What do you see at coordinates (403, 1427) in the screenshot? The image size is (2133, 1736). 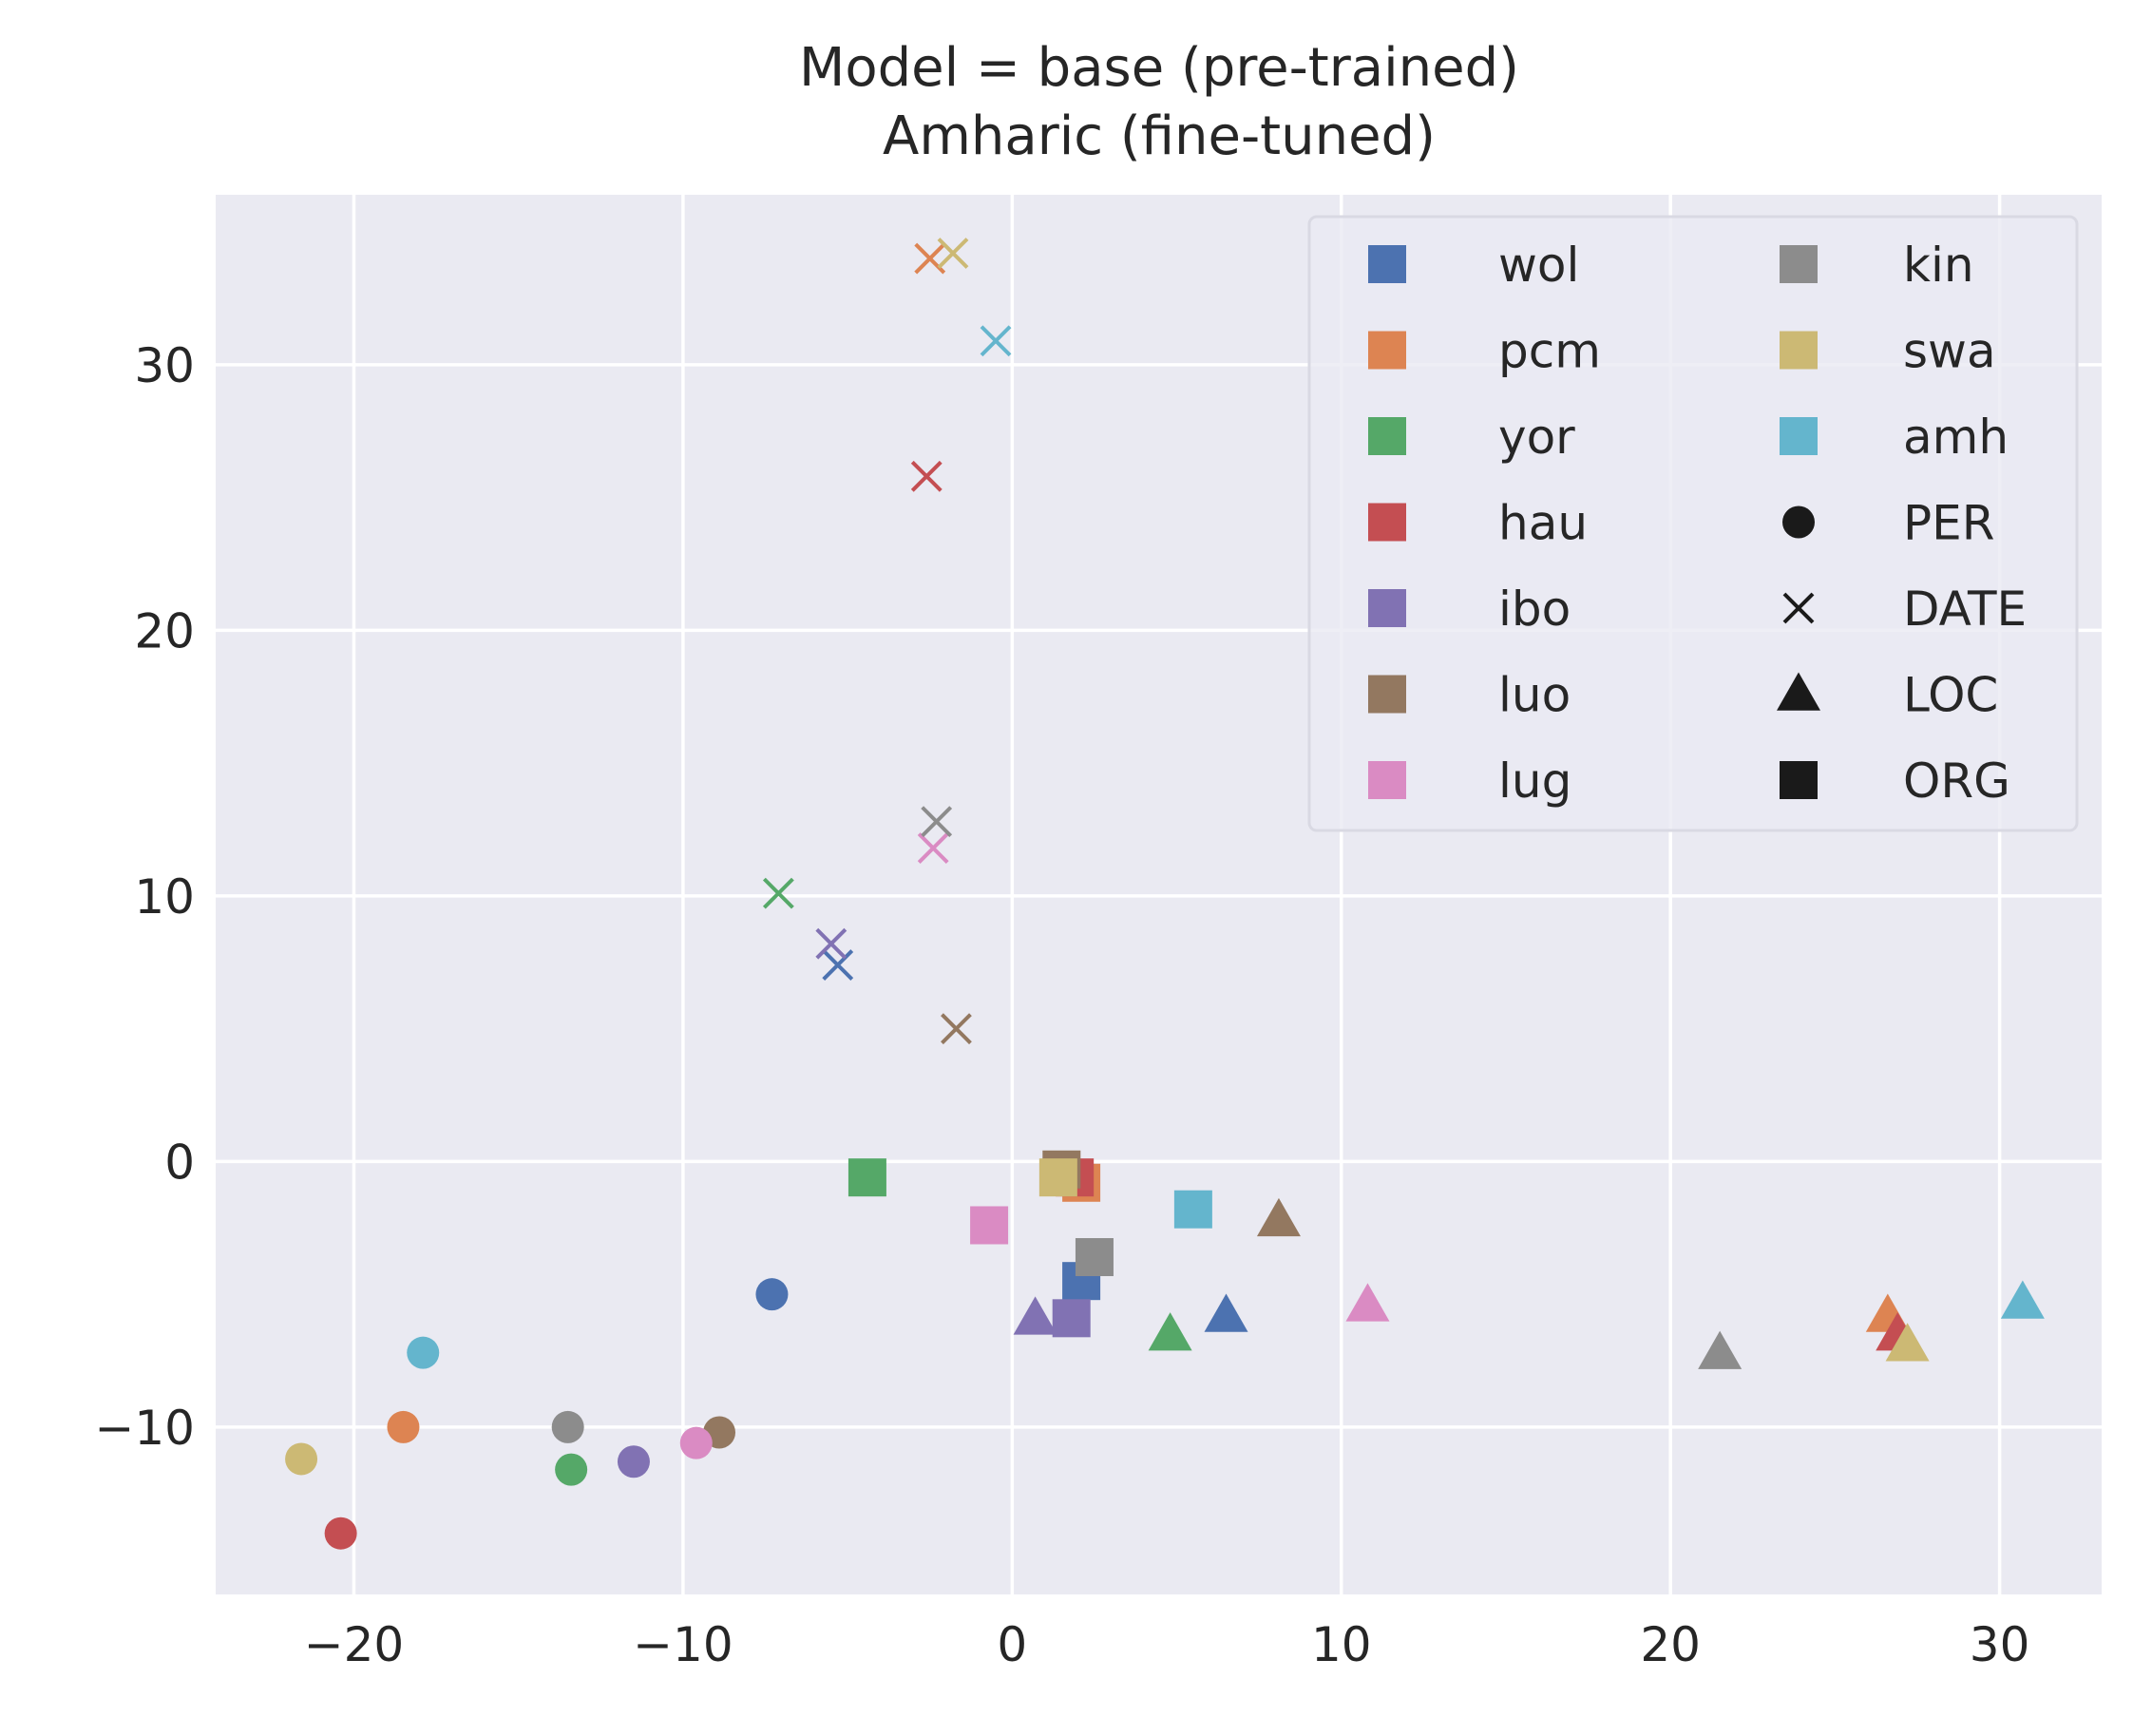 I see `point-pcm-per` at bounding box center [403, 1427].